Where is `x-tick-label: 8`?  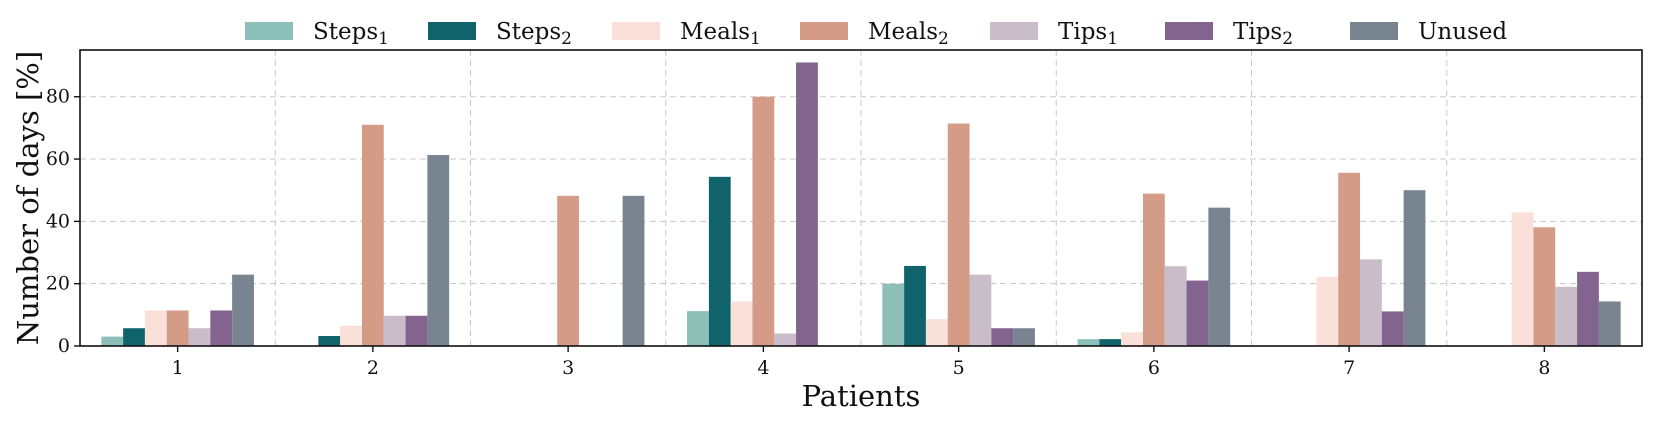
x-tick-label: 8 is located at coordinates (1544, 368).